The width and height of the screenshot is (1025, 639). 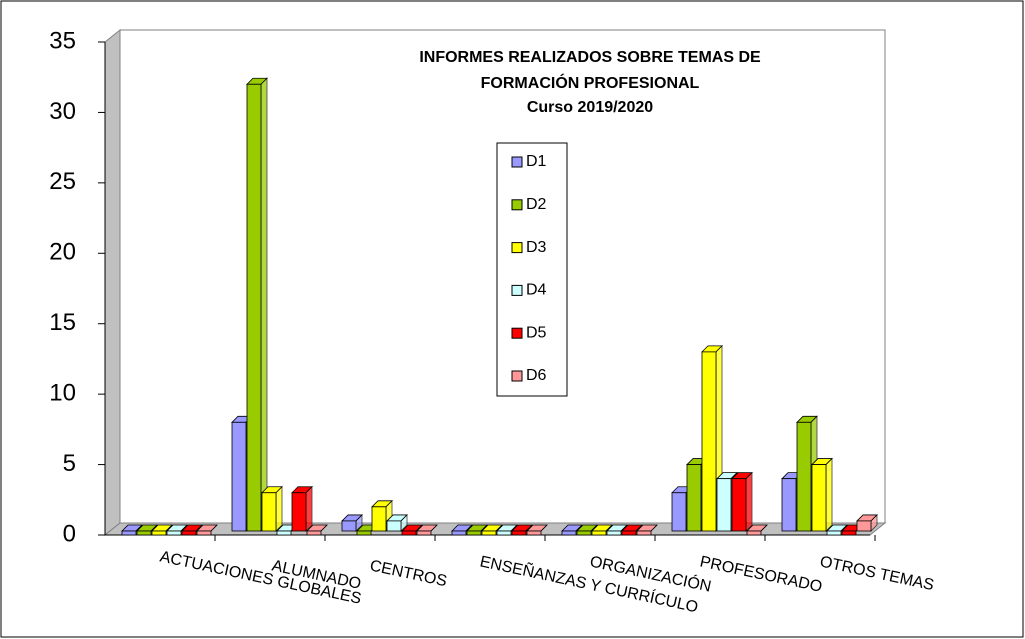 What do you see at coordinates (62, 392) in the screenshot?
I see `y-tick-label: 10` at bounding box center [62, 392].